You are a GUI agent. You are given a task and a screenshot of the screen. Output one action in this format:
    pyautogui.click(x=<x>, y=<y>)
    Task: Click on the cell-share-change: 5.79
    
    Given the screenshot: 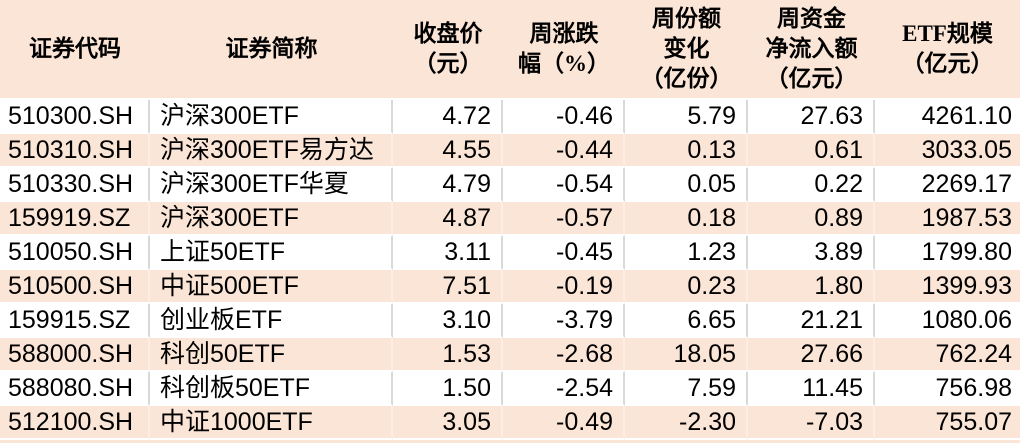 What is the action you would take?
    pyautogui.click(x=686, y=117)
    